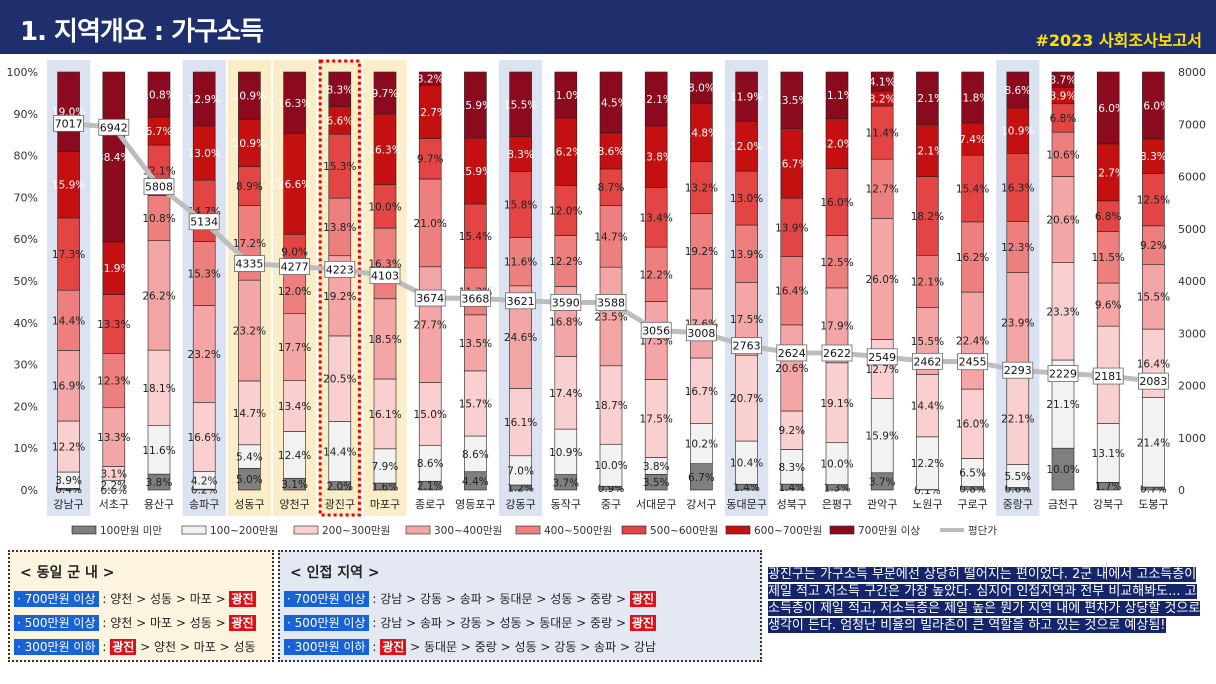 The height and width of the screenshot is (684, 1216). What do you see at coordinates (384, 150) in the screenshot?
I see `data-label: 16.3%` at bounding box center [384, 150].